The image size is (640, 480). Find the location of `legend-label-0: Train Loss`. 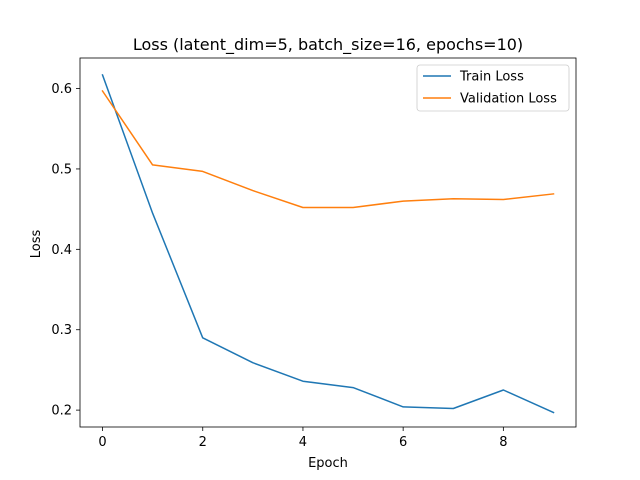

legend-label-0: Train Loss is located at coordinates (491, 77).